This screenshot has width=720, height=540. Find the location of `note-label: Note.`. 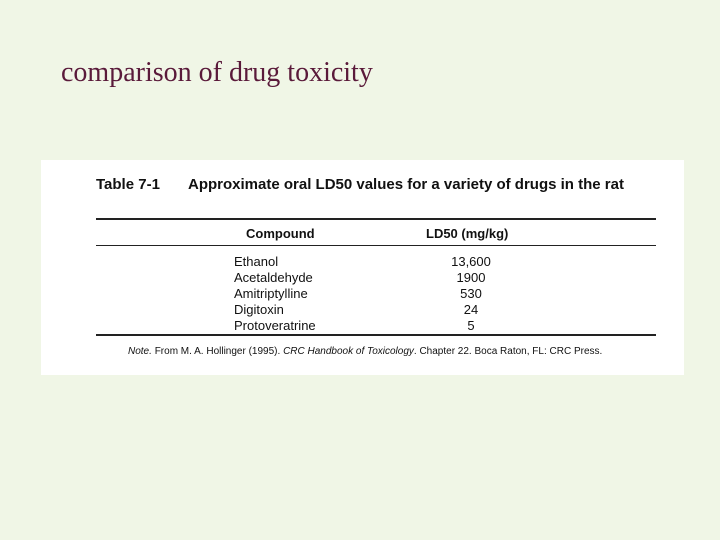

note-label: Note. is located at coordinates (140, 351).